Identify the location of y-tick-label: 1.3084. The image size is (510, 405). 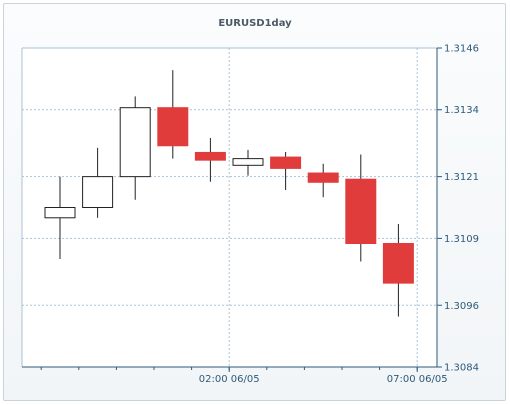
(461, 368).